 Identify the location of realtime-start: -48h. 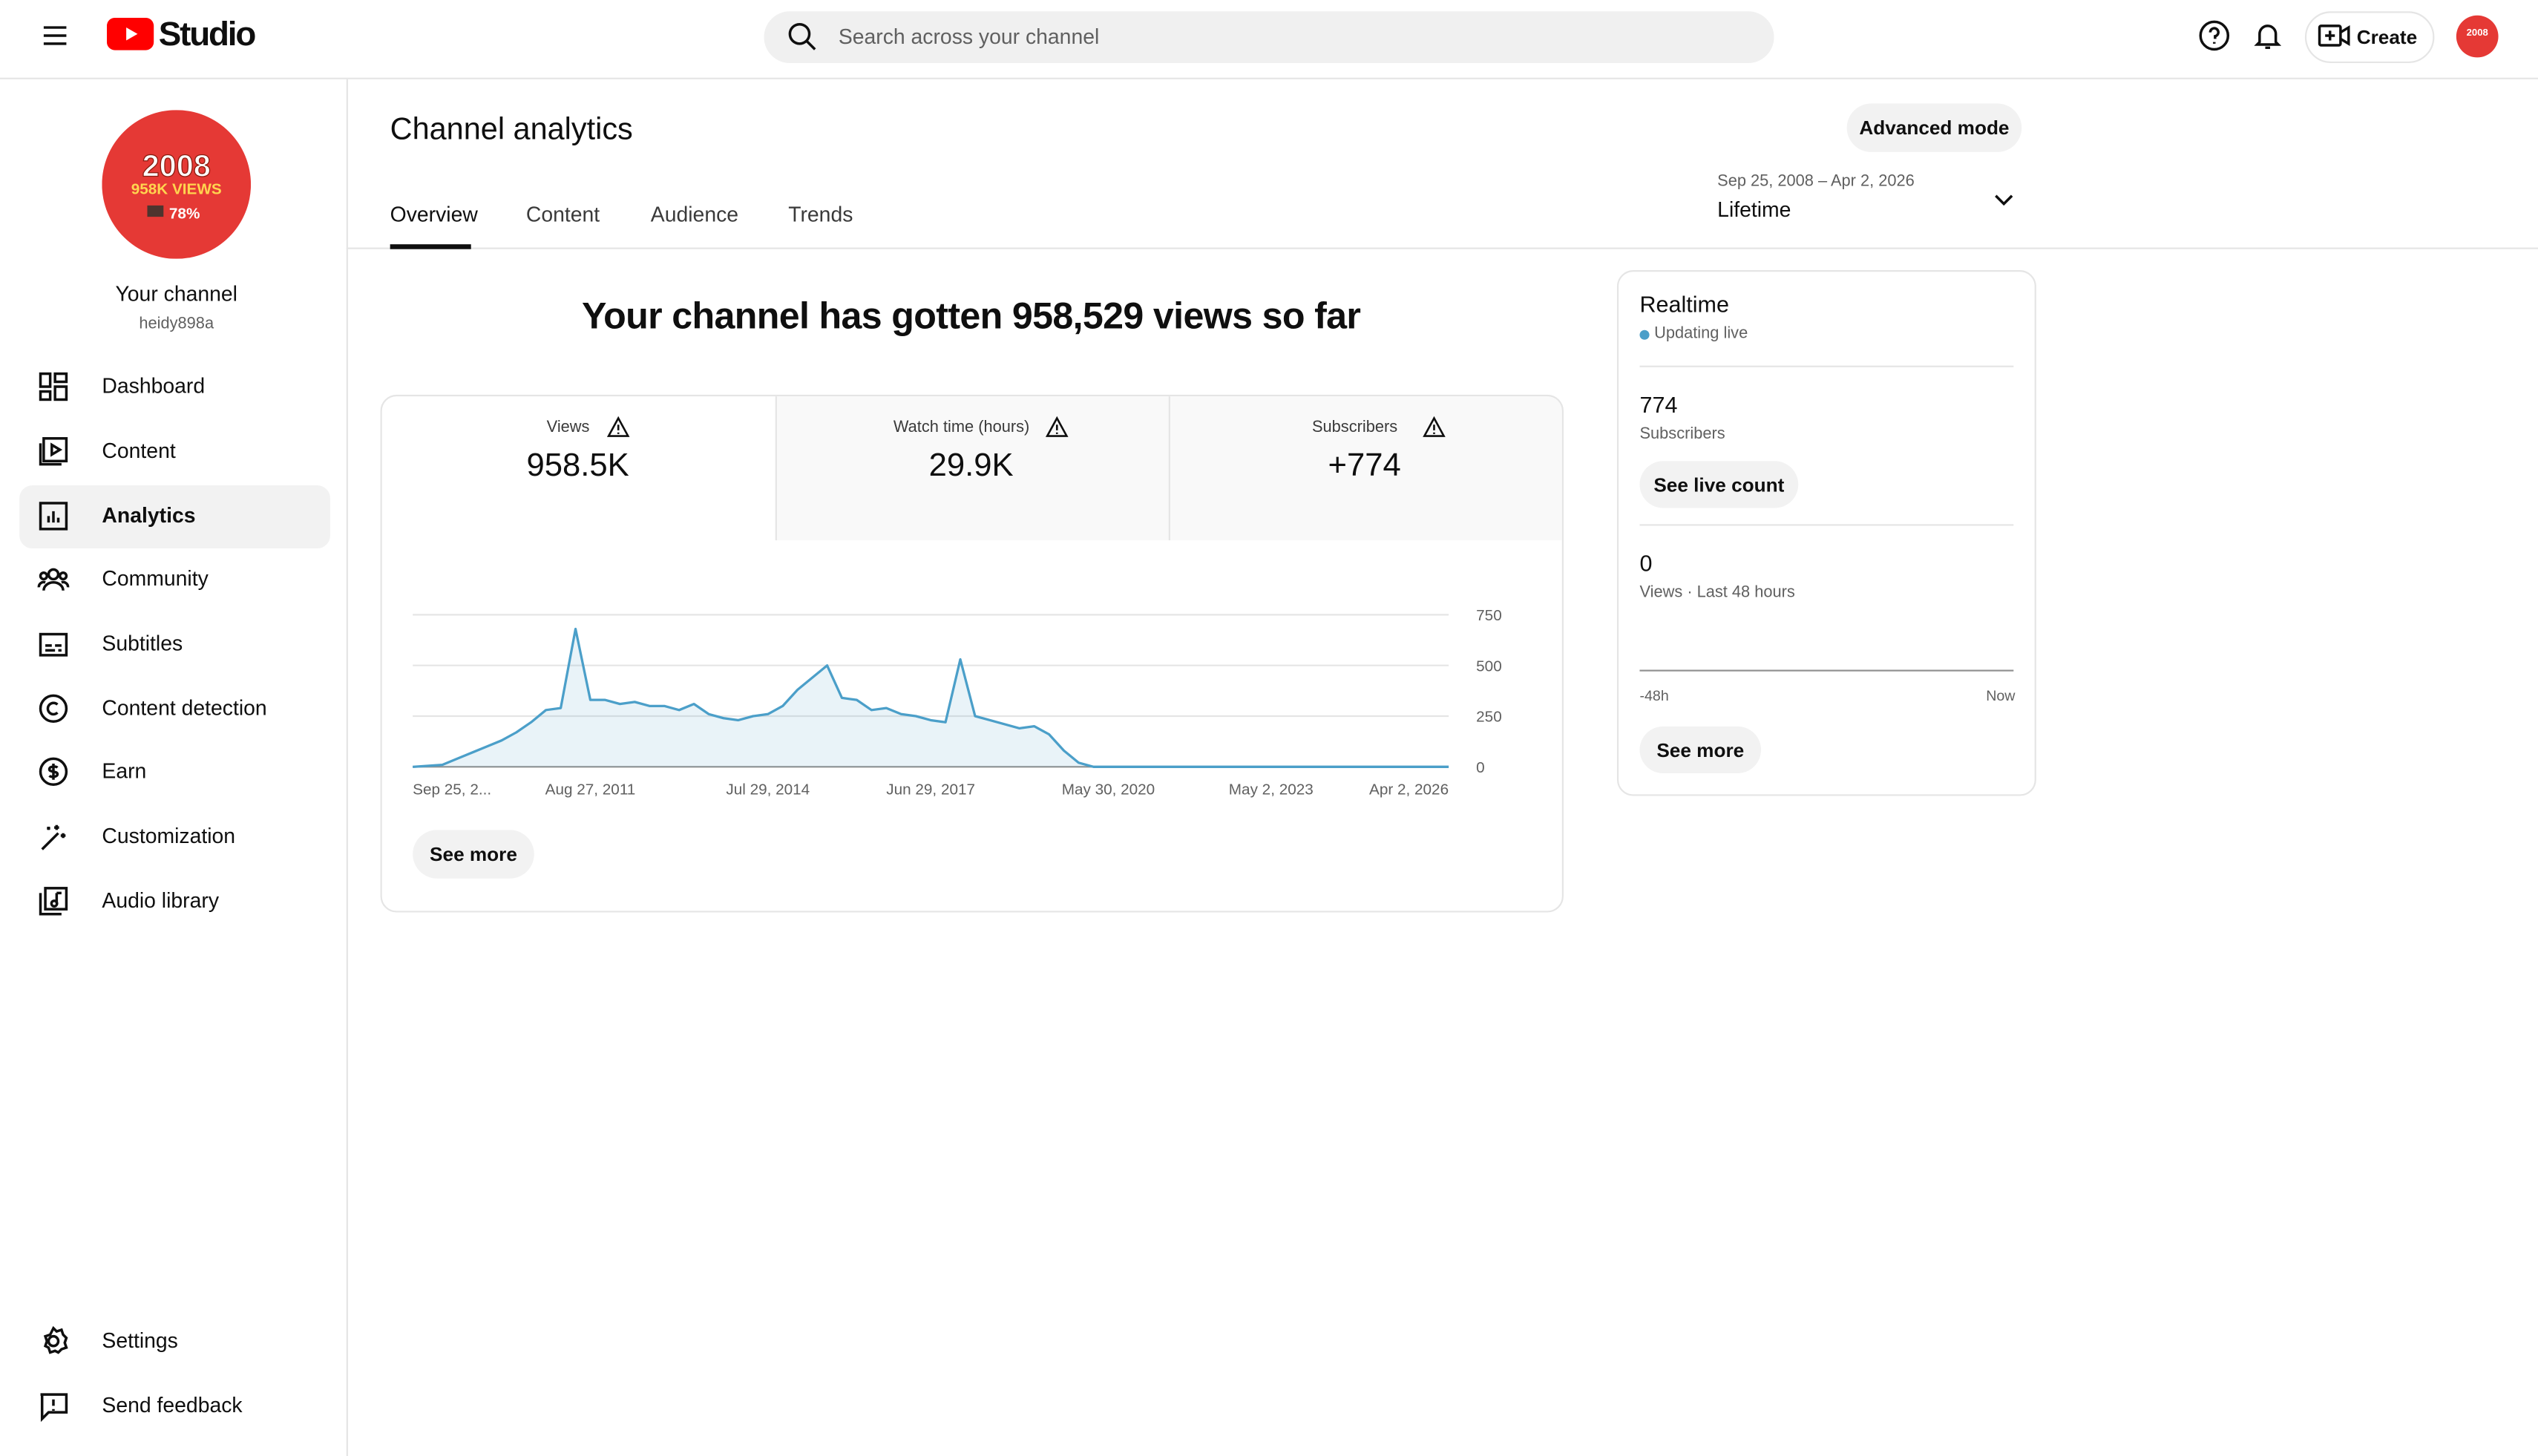
(1654, 696).